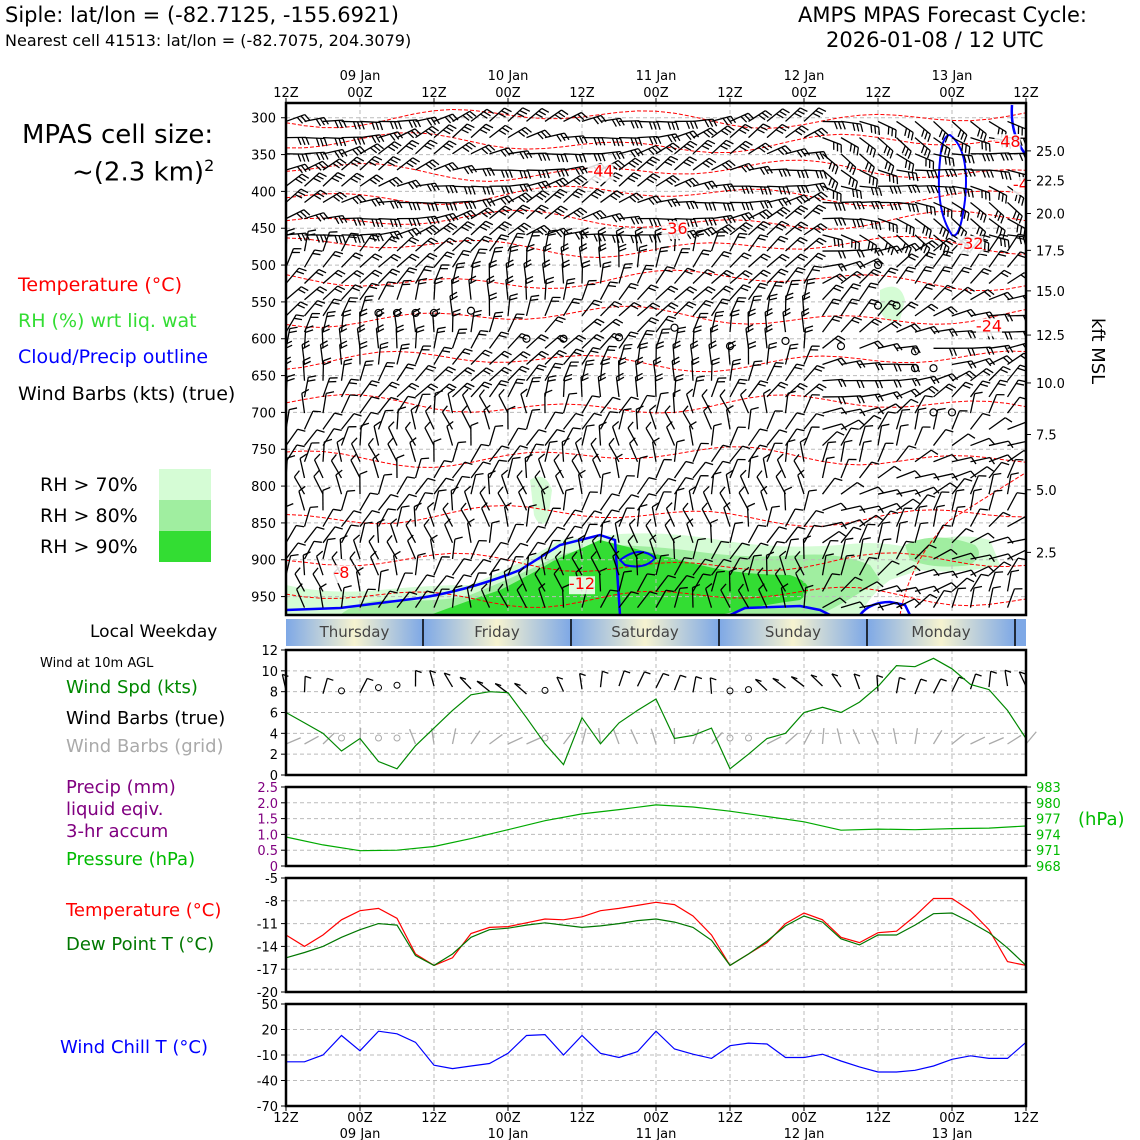 Image resolution: width=1140 pixels, height=1140 pixels. I want to click on wind-barb-true, so click(560, 684).